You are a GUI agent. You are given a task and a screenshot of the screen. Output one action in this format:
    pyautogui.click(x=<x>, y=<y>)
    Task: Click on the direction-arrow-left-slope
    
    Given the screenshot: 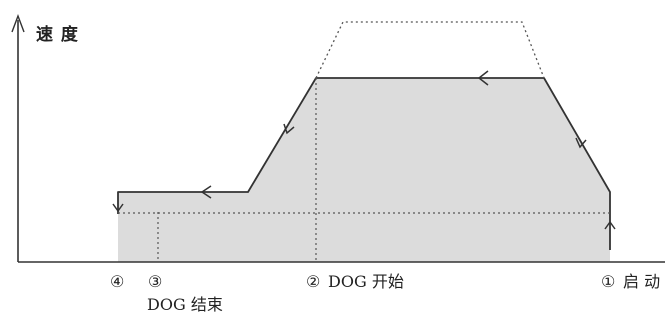 What is the action you would take?
    pyautogui.click(x=289, y=129)
    